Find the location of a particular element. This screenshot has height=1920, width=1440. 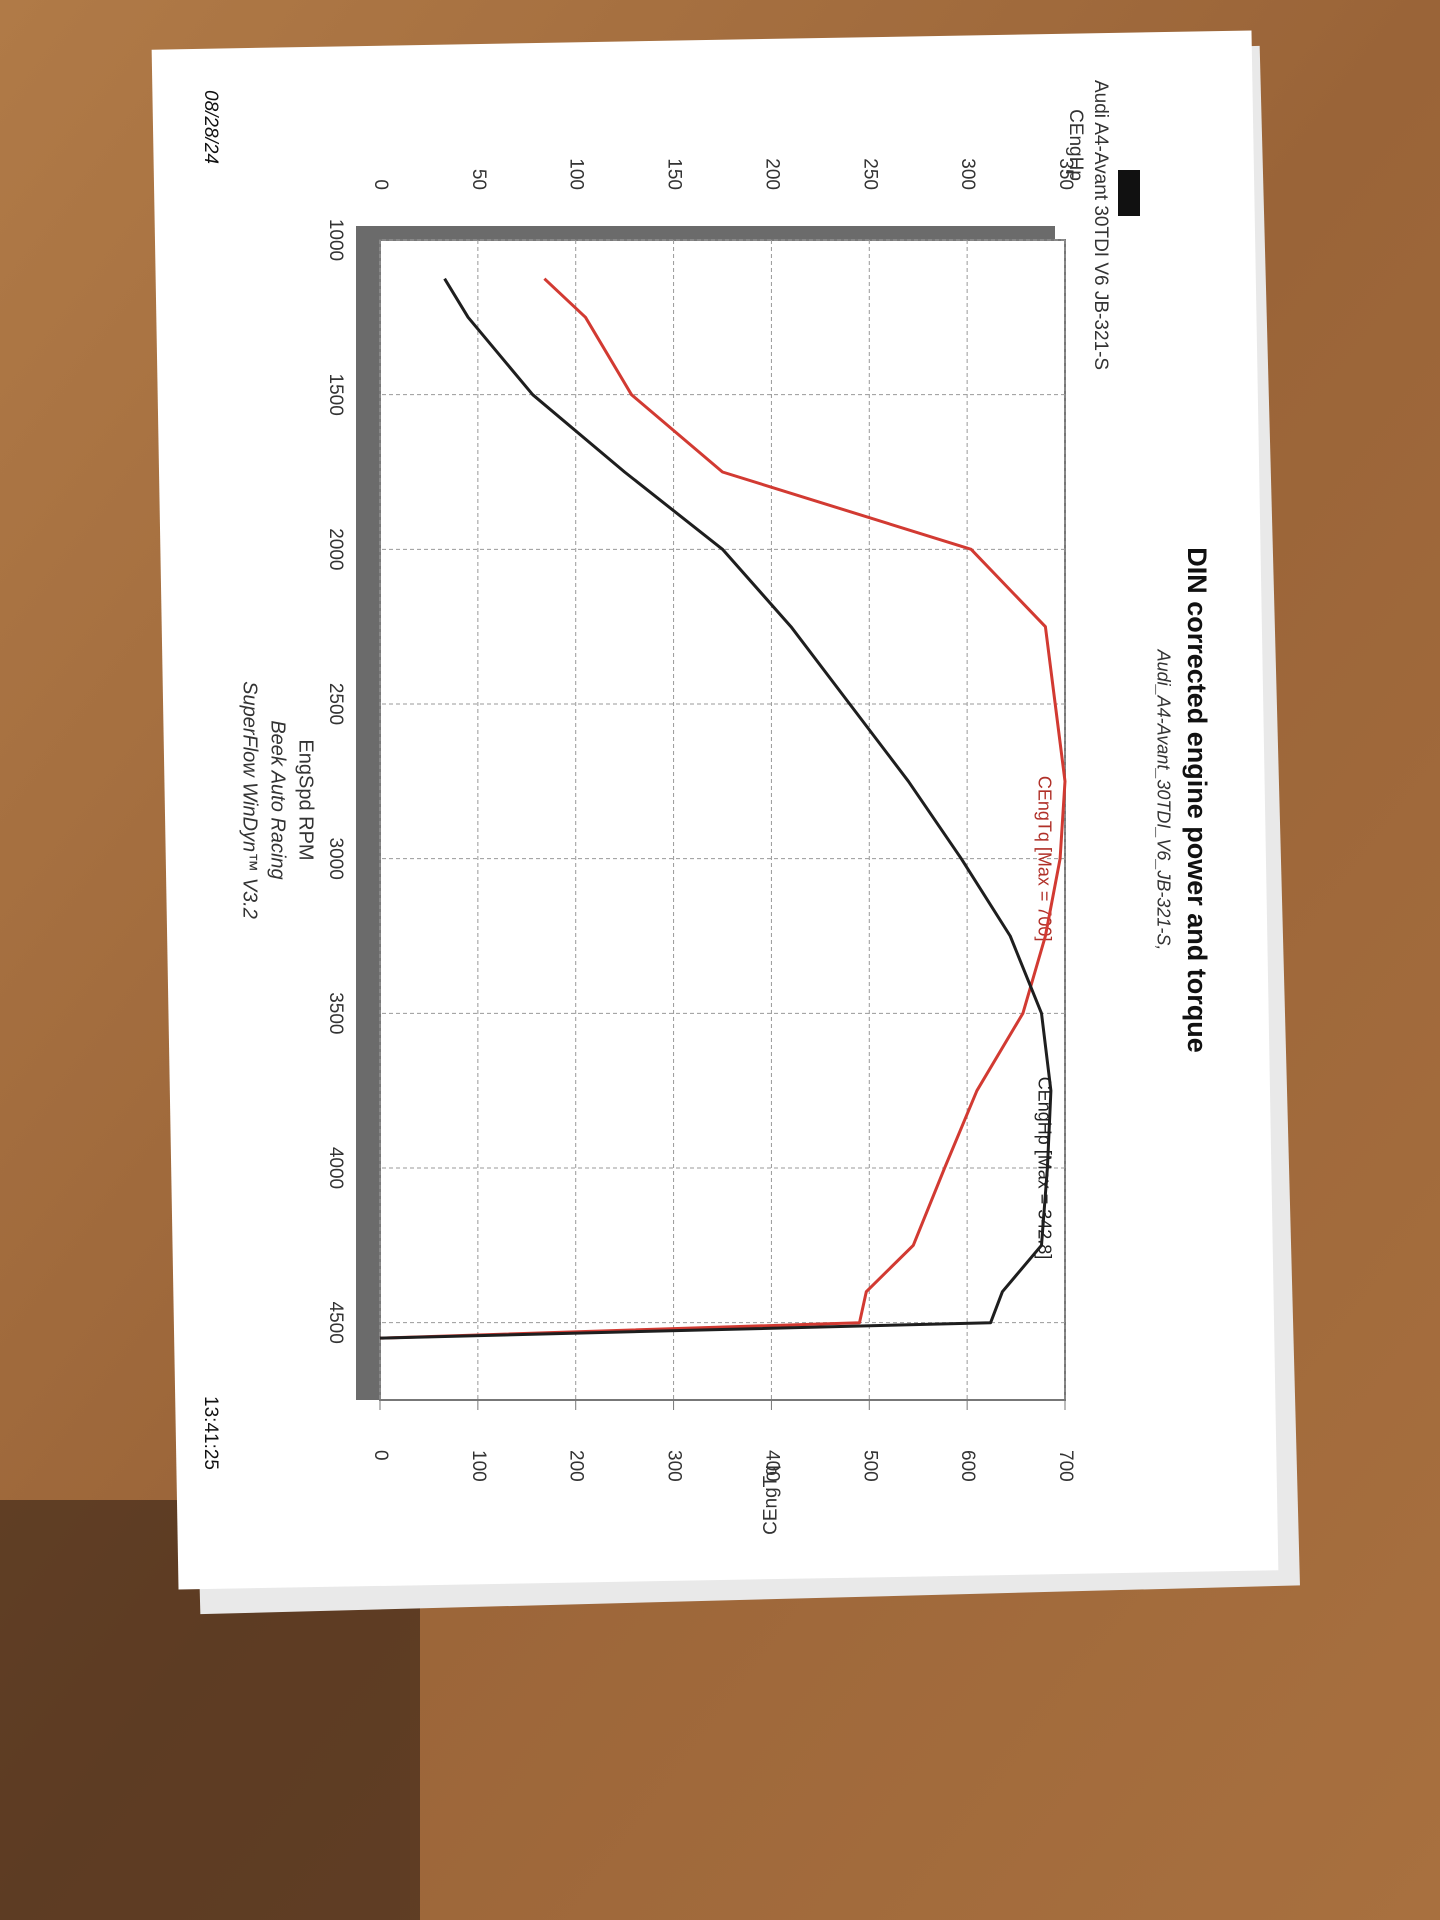

y-tick-label: 100 is located at coordinates (576, 174).